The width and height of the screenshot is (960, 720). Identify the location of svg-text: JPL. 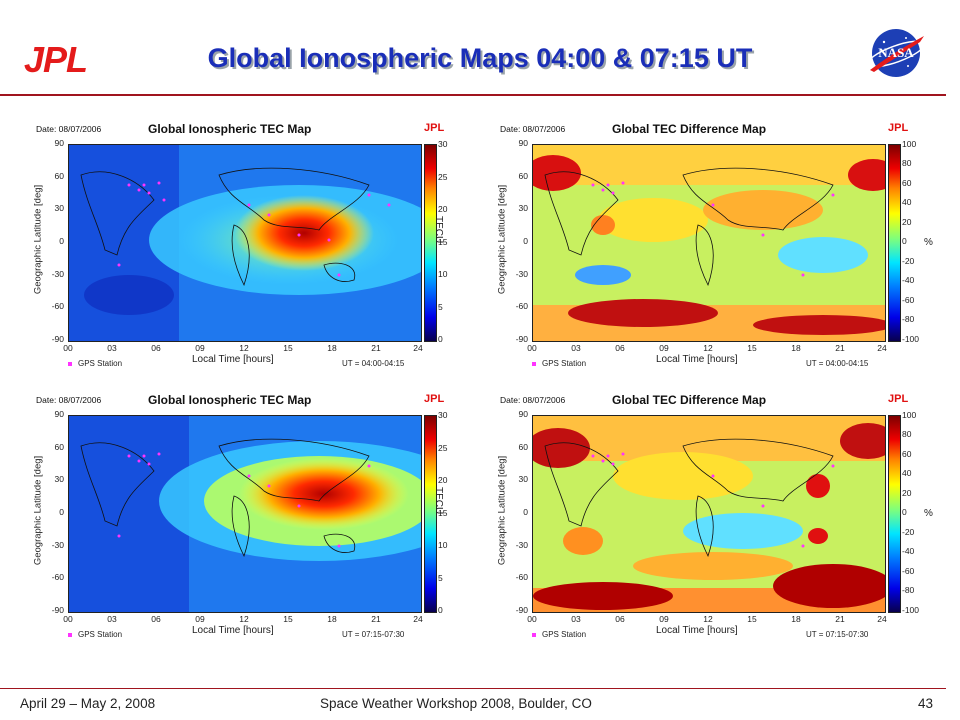
(55, 59).